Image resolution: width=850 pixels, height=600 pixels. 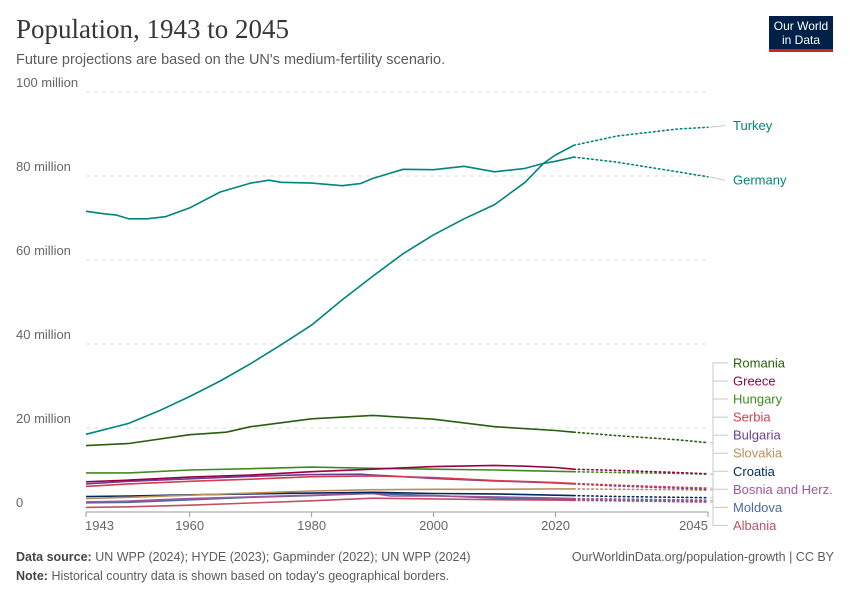 I want to click on note-label: Note:, so click(x=32, y=576).